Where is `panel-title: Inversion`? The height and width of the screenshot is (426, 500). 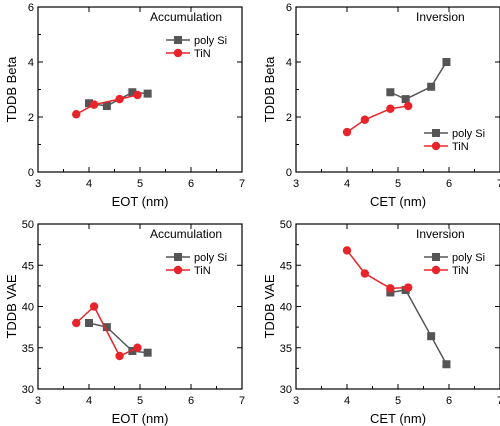
panel-title: Inversion is located at coordinates (440, 17).